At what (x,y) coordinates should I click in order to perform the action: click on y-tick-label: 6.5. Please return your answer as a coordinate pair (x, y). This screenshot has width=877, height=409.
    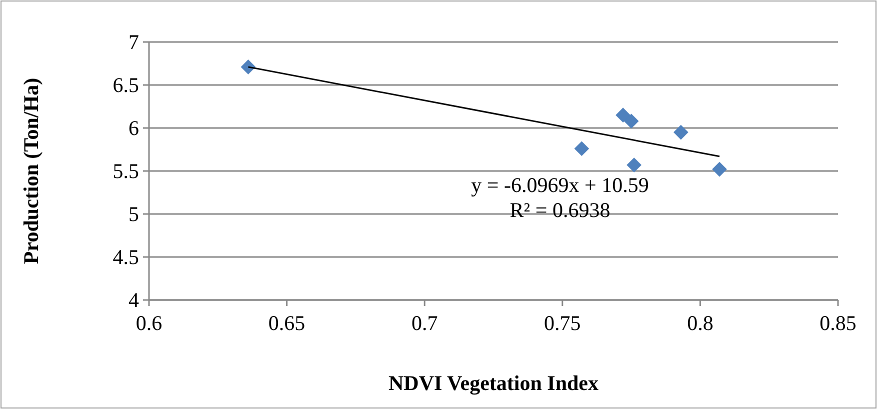
    Looking at the image, I should click on (125, 85).